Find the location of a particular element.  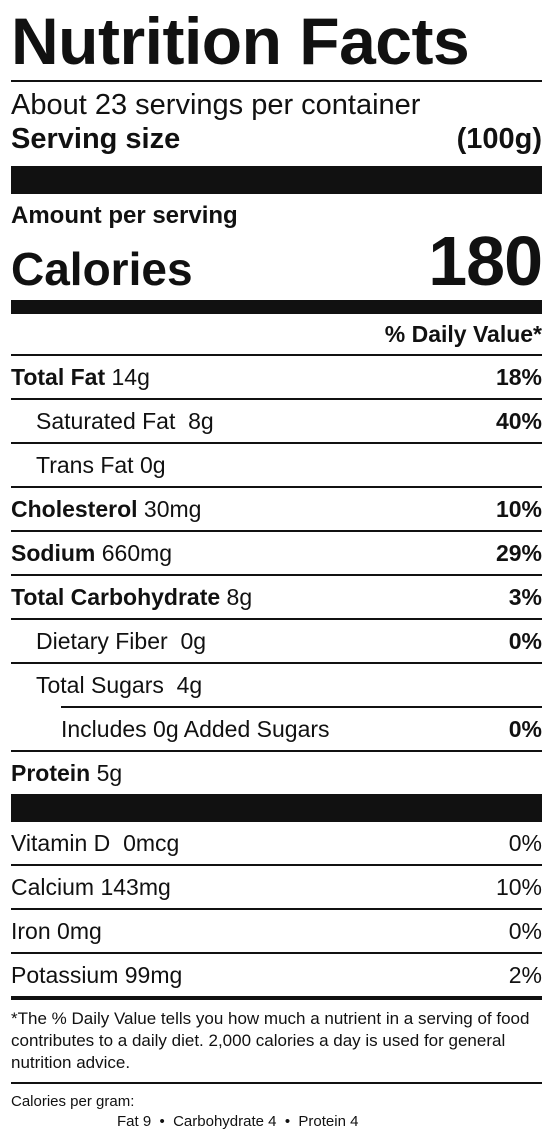

nutrient-name: Dietary Fiber is located at coordinates (102, 640).